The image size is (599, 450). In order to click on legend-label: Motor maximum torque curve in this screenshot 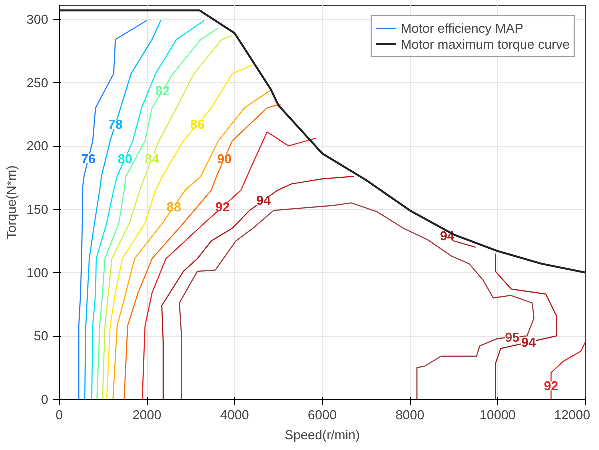, I will do `click(485, 44)`.